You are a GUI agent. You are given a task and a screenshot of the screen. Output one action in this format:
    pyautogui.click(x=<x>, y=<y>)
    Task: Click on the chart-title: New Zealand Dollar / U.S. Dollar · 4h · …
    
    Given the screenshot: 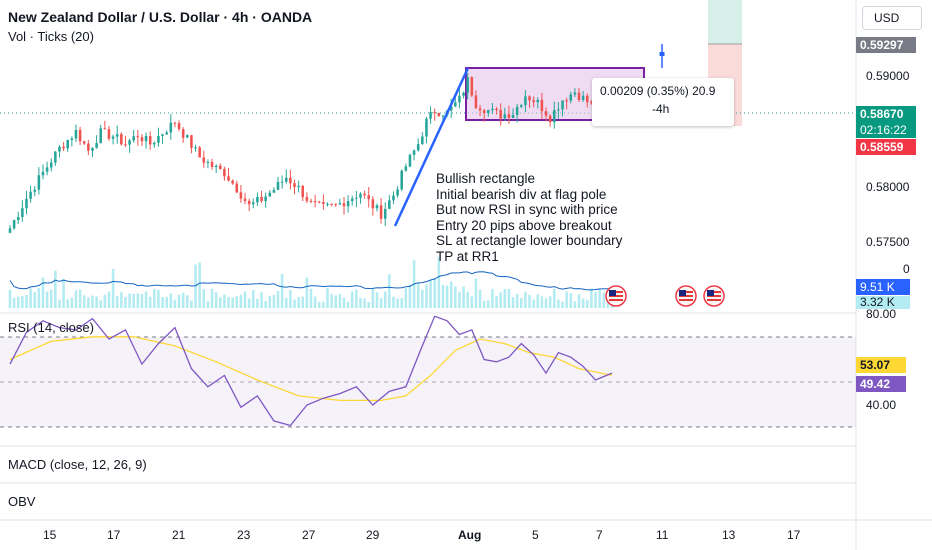 What is the action you would take?
    pyautogui.click(x=160, y=17)
    